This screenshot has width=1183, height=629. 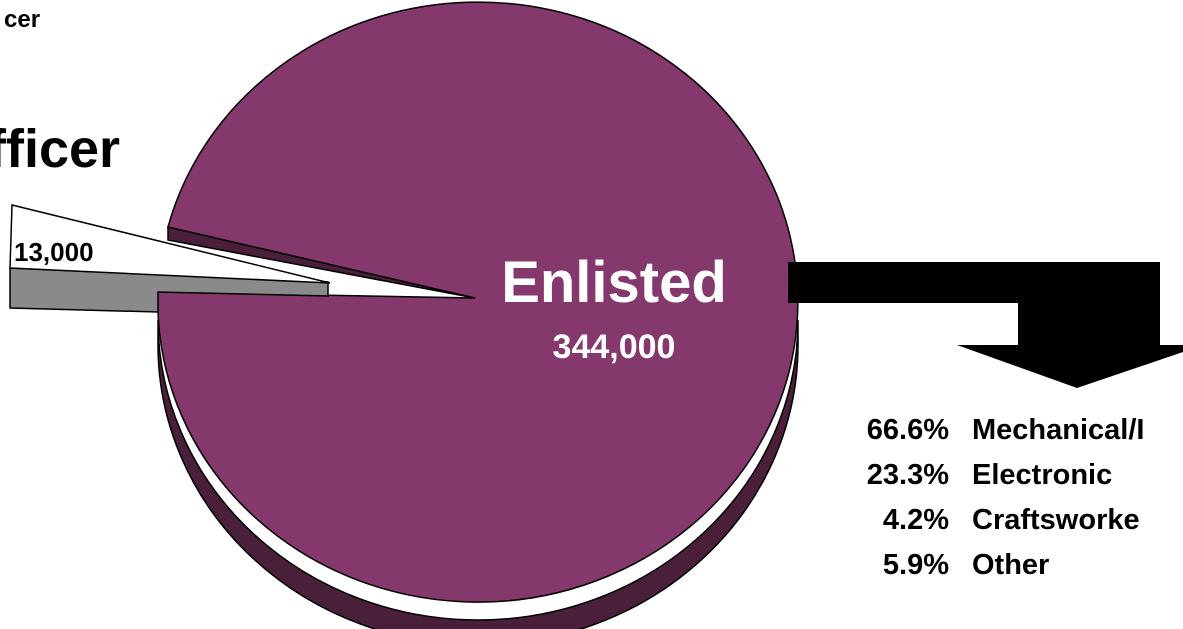 I want to click on enlisted-label: Enlisted, so click(x=614, y=282).